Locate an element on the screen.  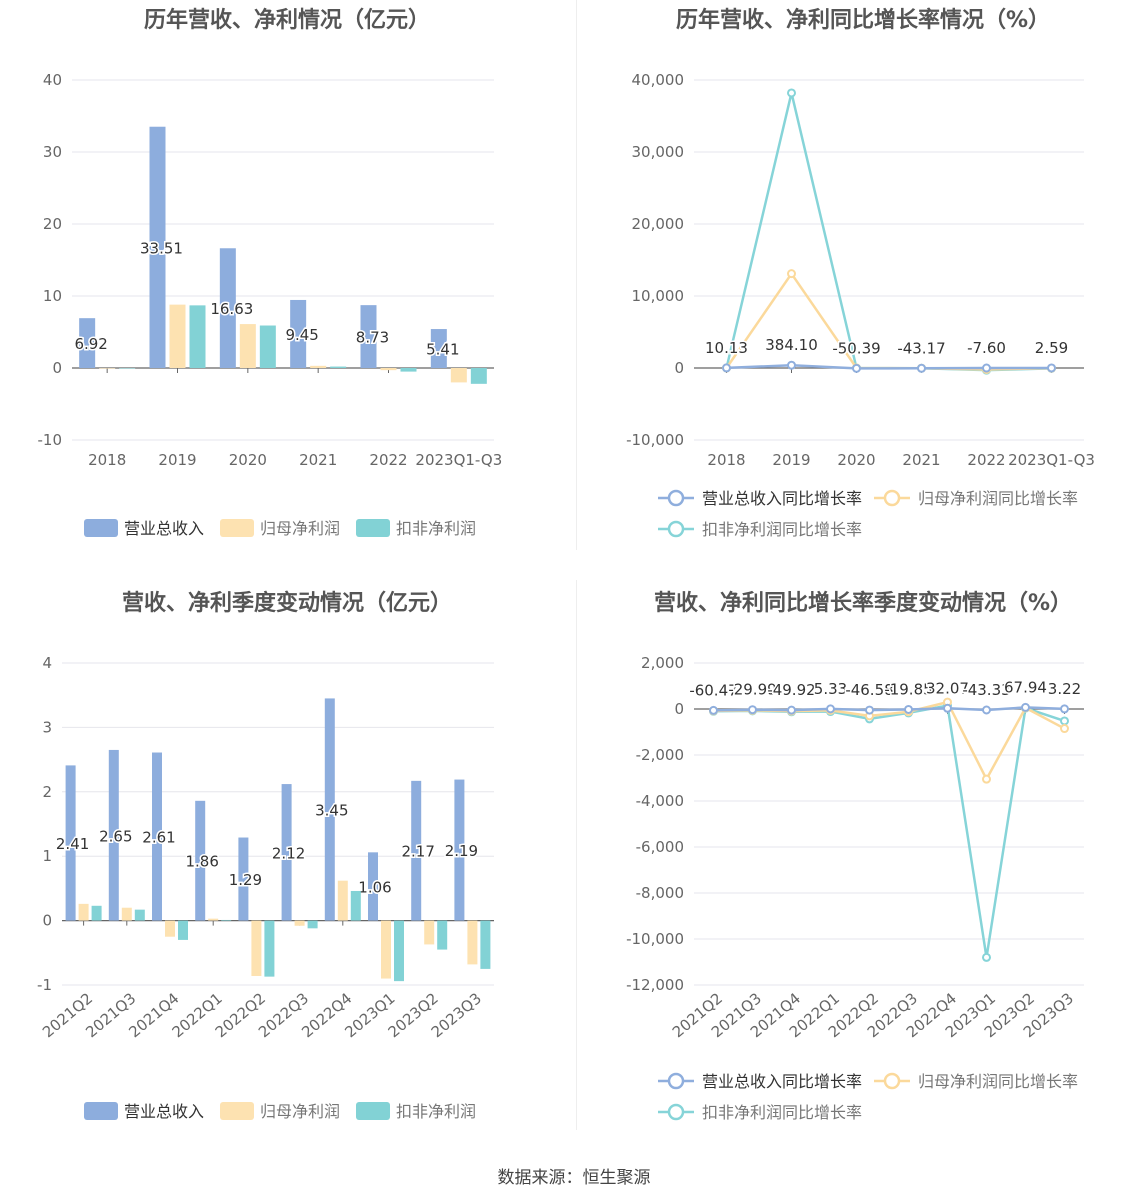
data-label: 5.41 is located at coordinates (442, 350).